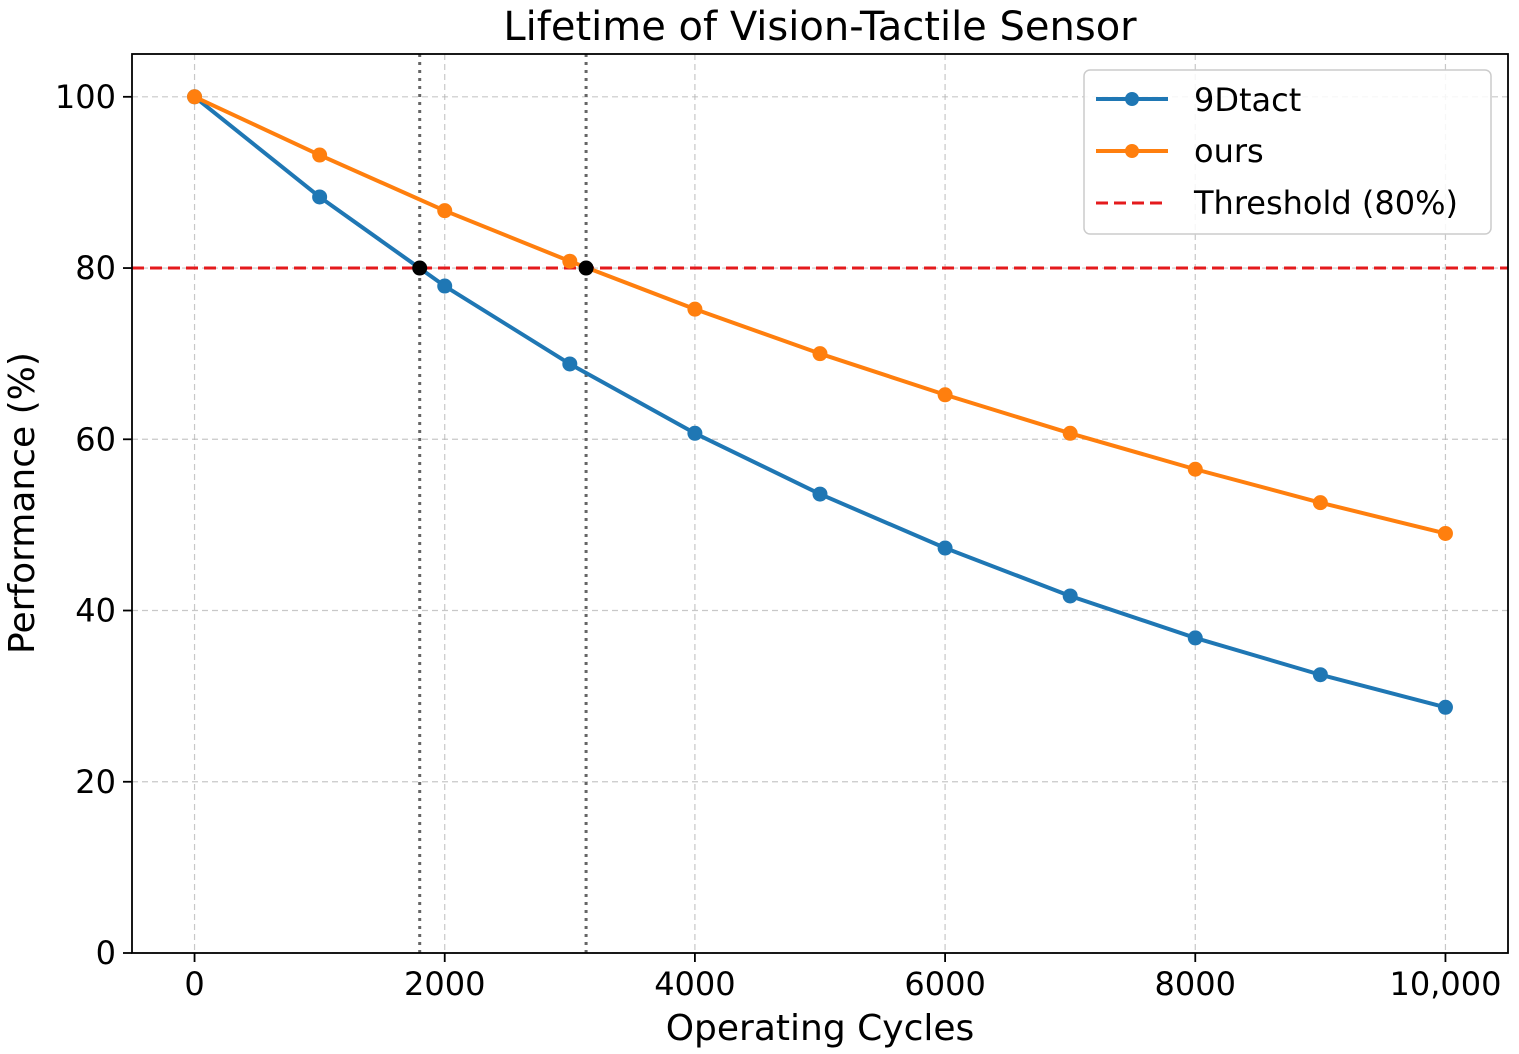 This screenshot has width=1519, height=1054. Describe the element at coordinates (1325, 203) in the screenshot. I see `legend-label-threshold: Threshold (80%)` at that location.